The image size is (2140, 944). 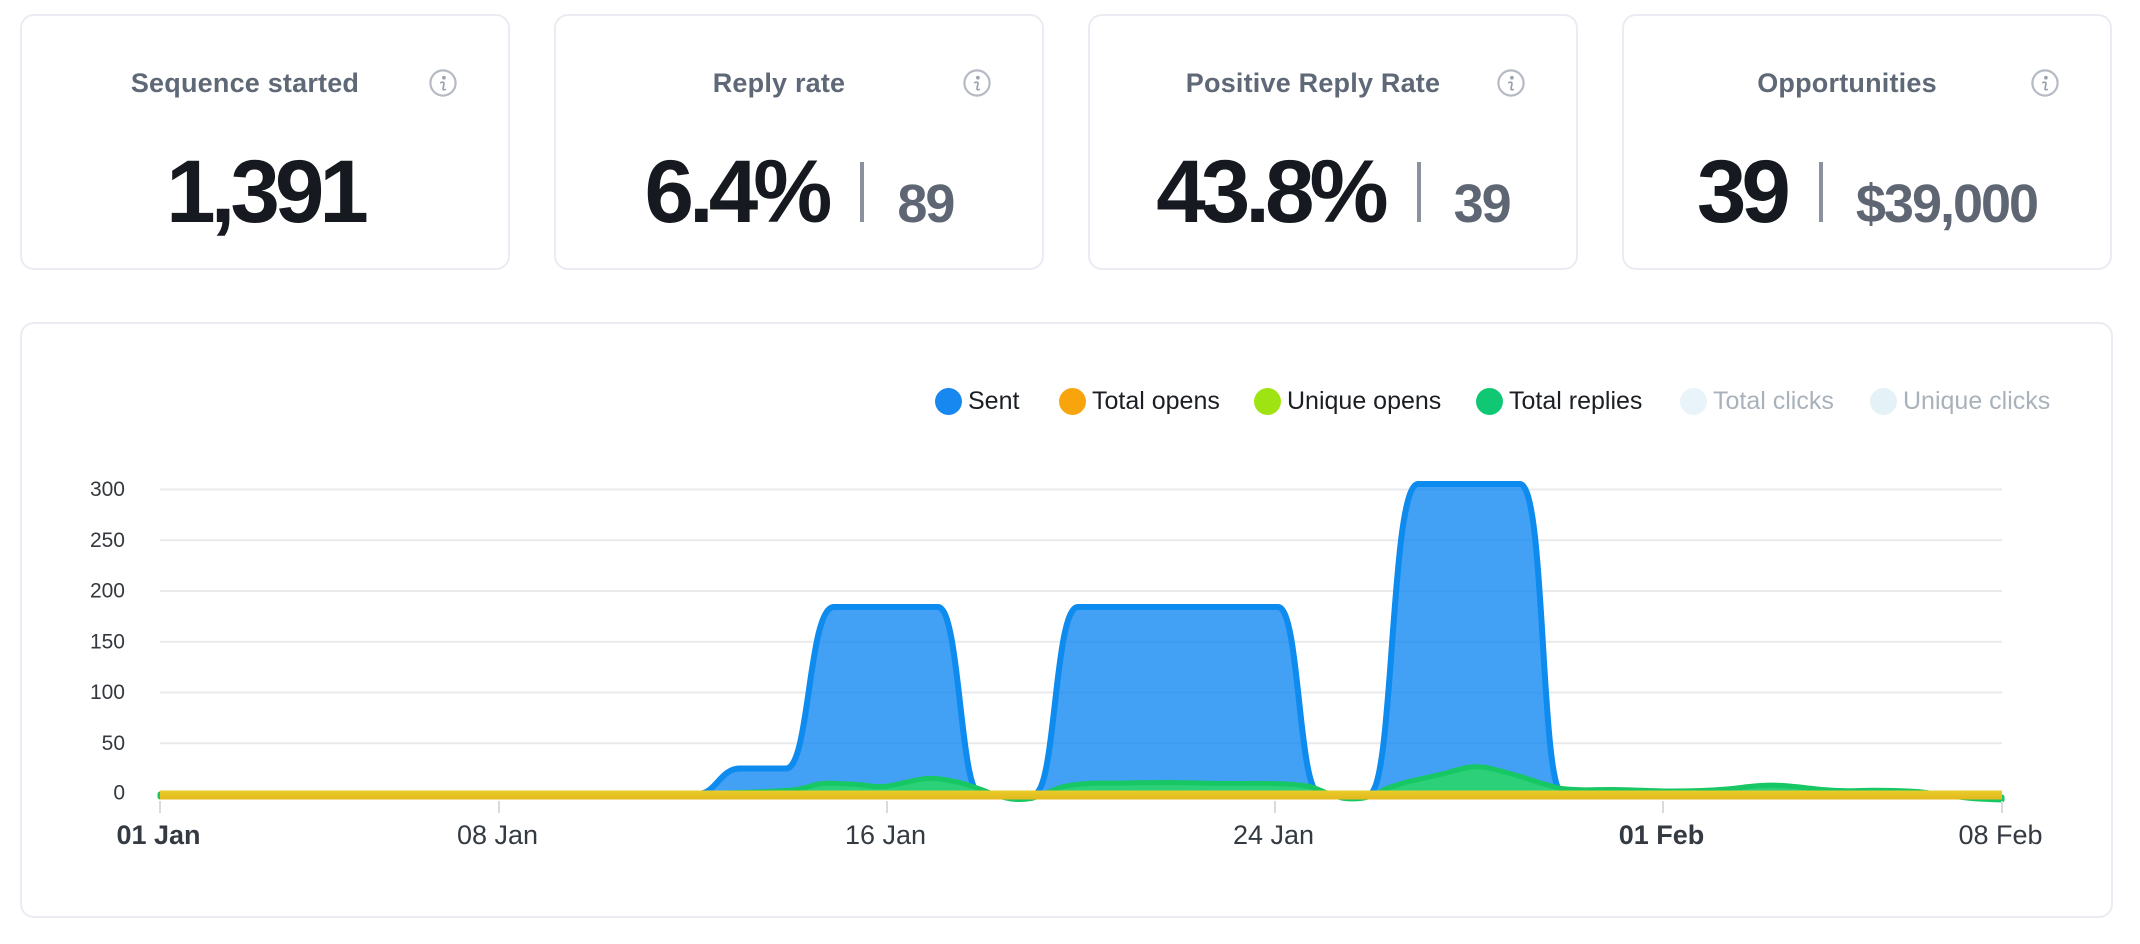 What do you see at coordinates (1662, 835) in the screenshot?
I see `svg-text: 01 Feb` at bounding box center [1662, 835].